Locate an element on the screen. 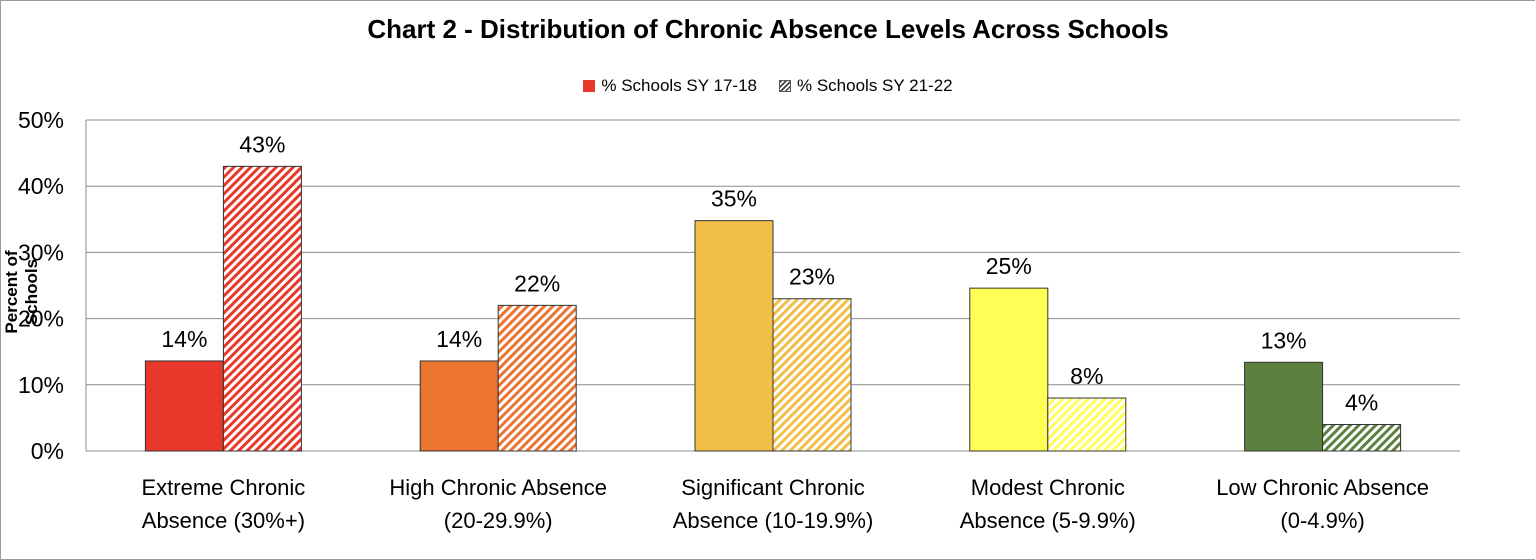 This screenshot has height=560, width=1536. data-label: 4% is located at coordinates (1361, 403).